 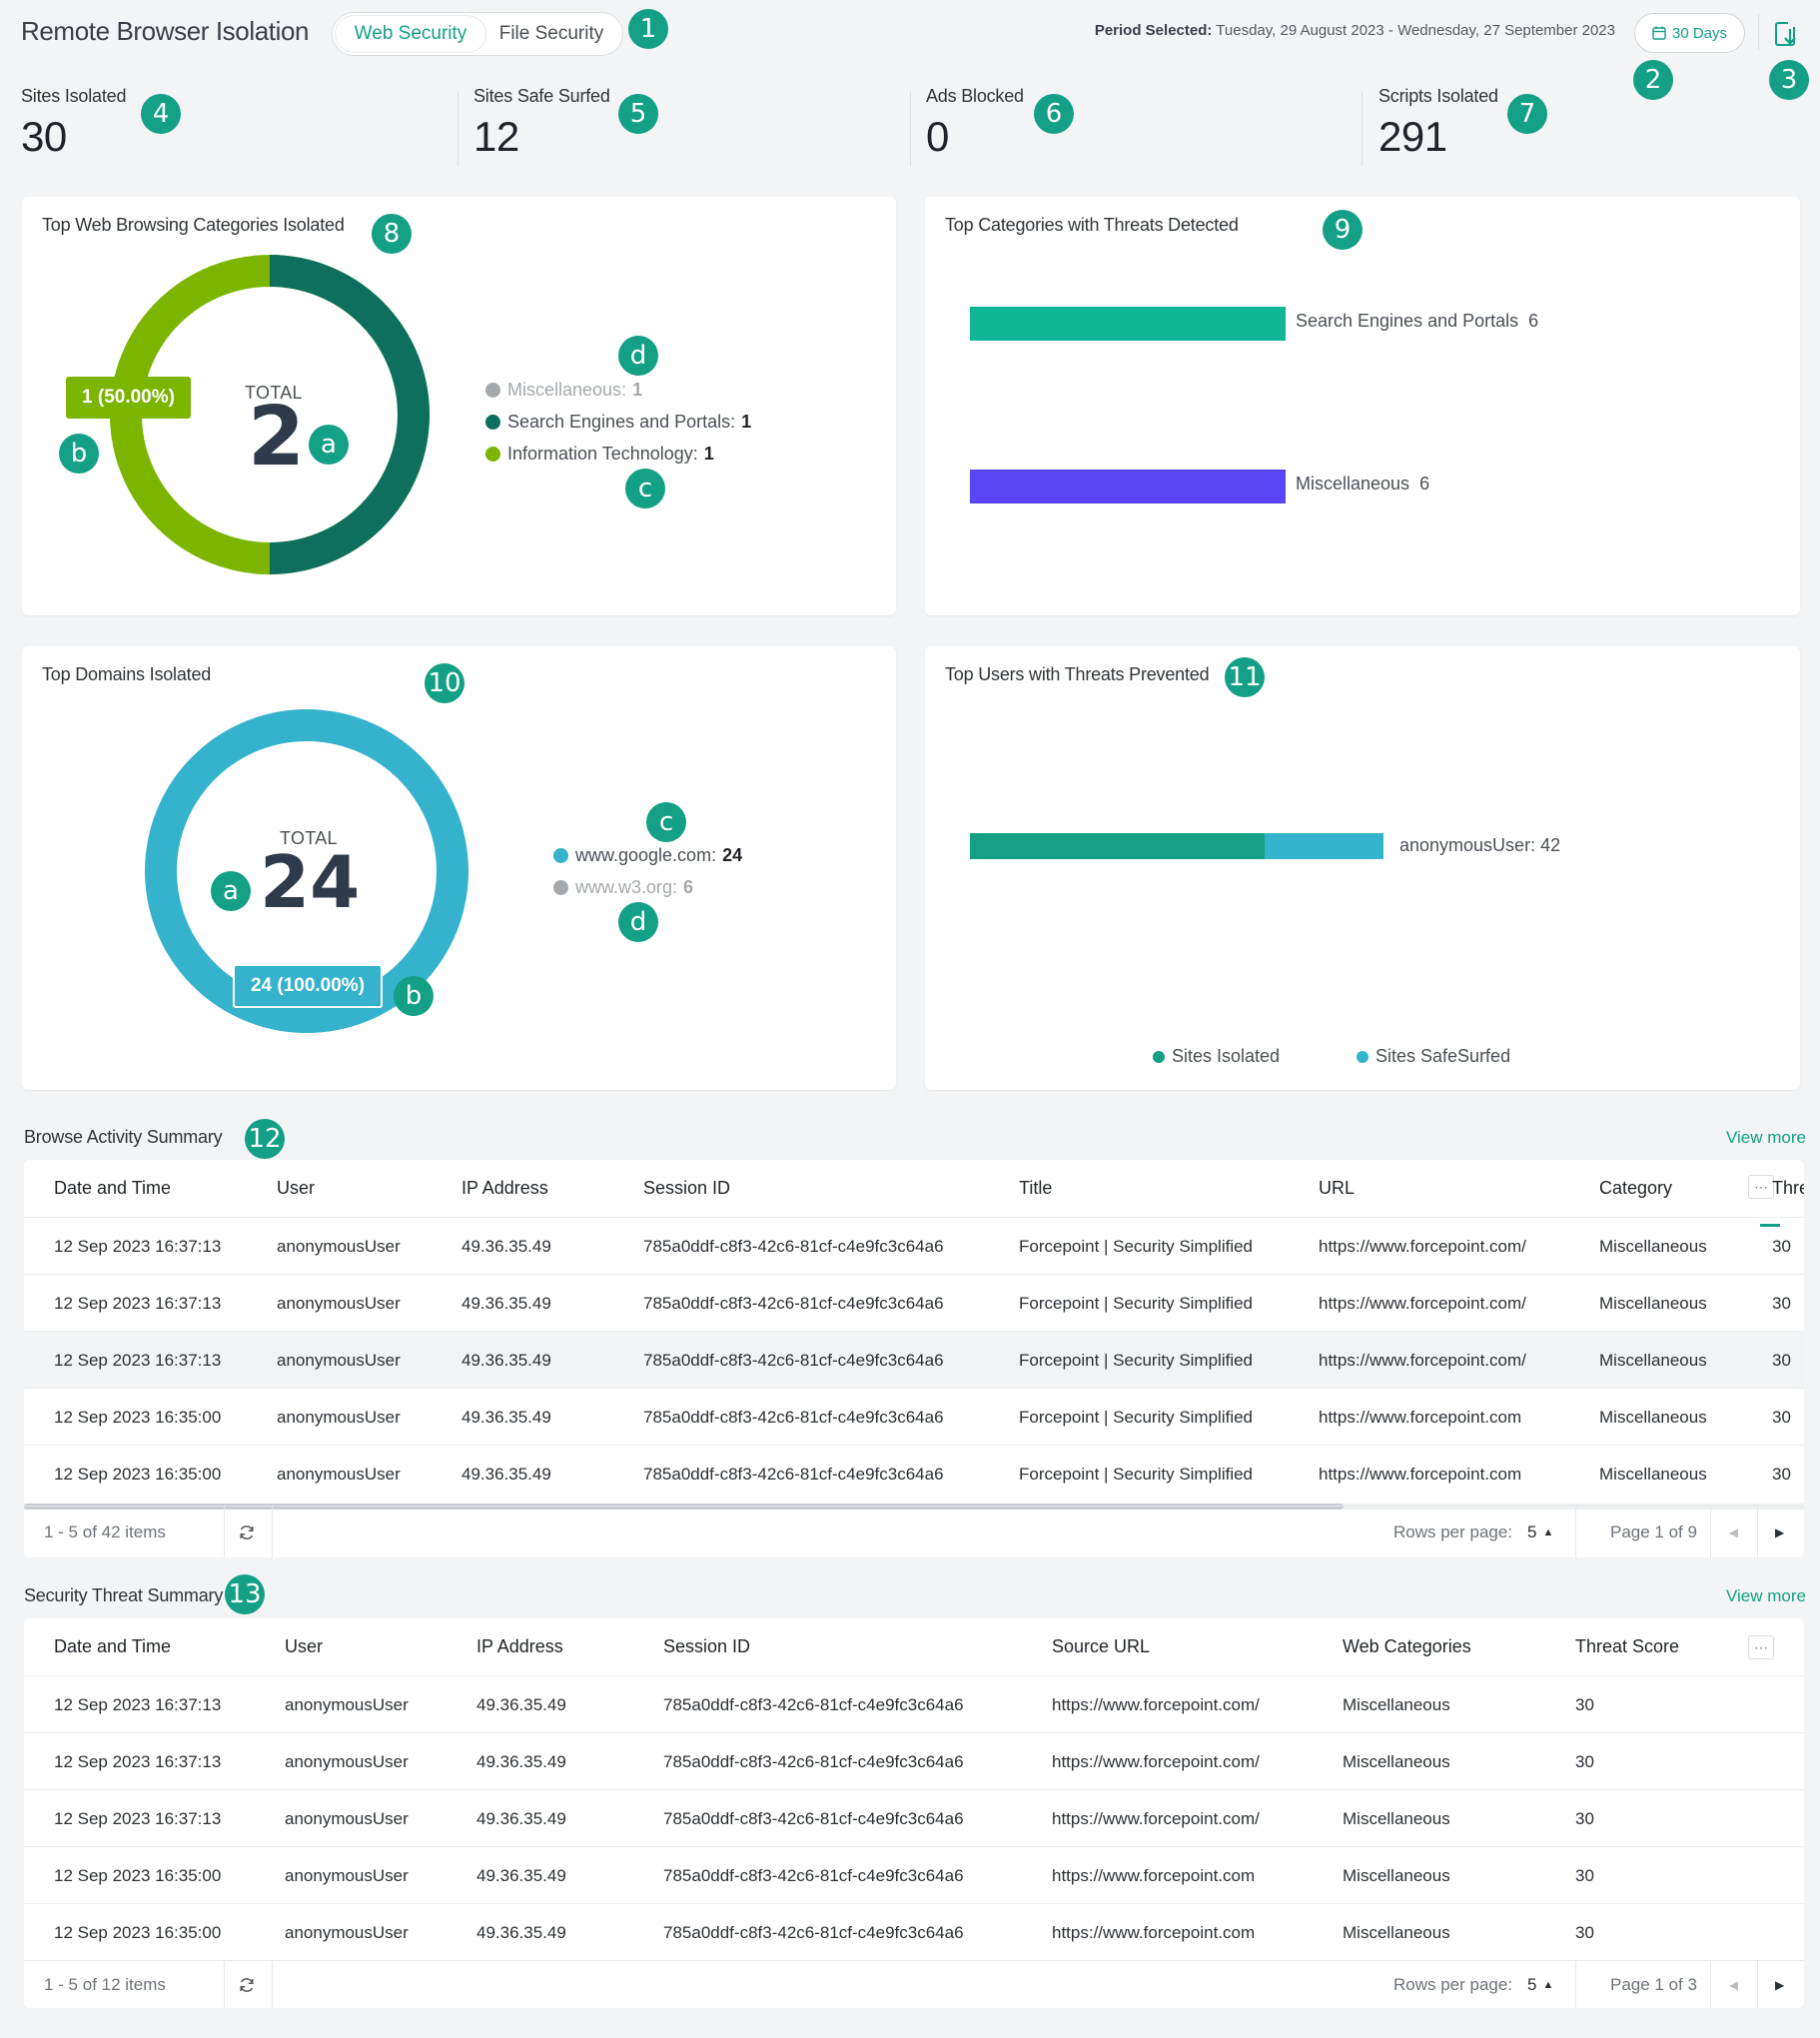 What do you see at coordinates (1217, 1056) in the screenshot?
I see `legend-item: Sites Isolated` at bounding box center [1217, 1056].